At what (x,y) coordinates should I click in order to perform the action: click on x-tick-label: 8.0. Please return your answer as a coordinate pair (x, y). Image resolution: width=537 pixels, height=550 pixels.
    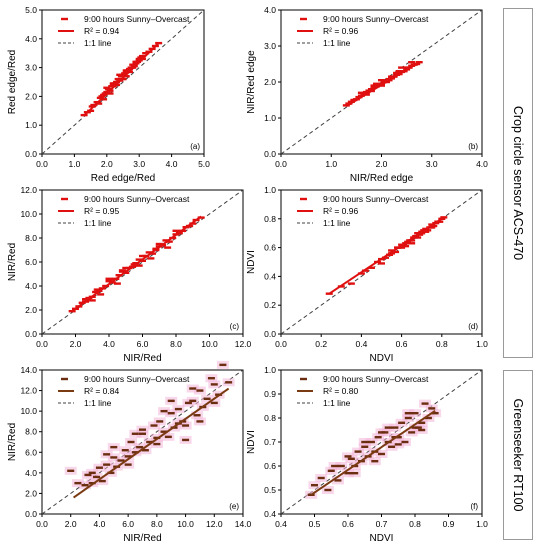
    Looking at the image, I should click on (157, 524).